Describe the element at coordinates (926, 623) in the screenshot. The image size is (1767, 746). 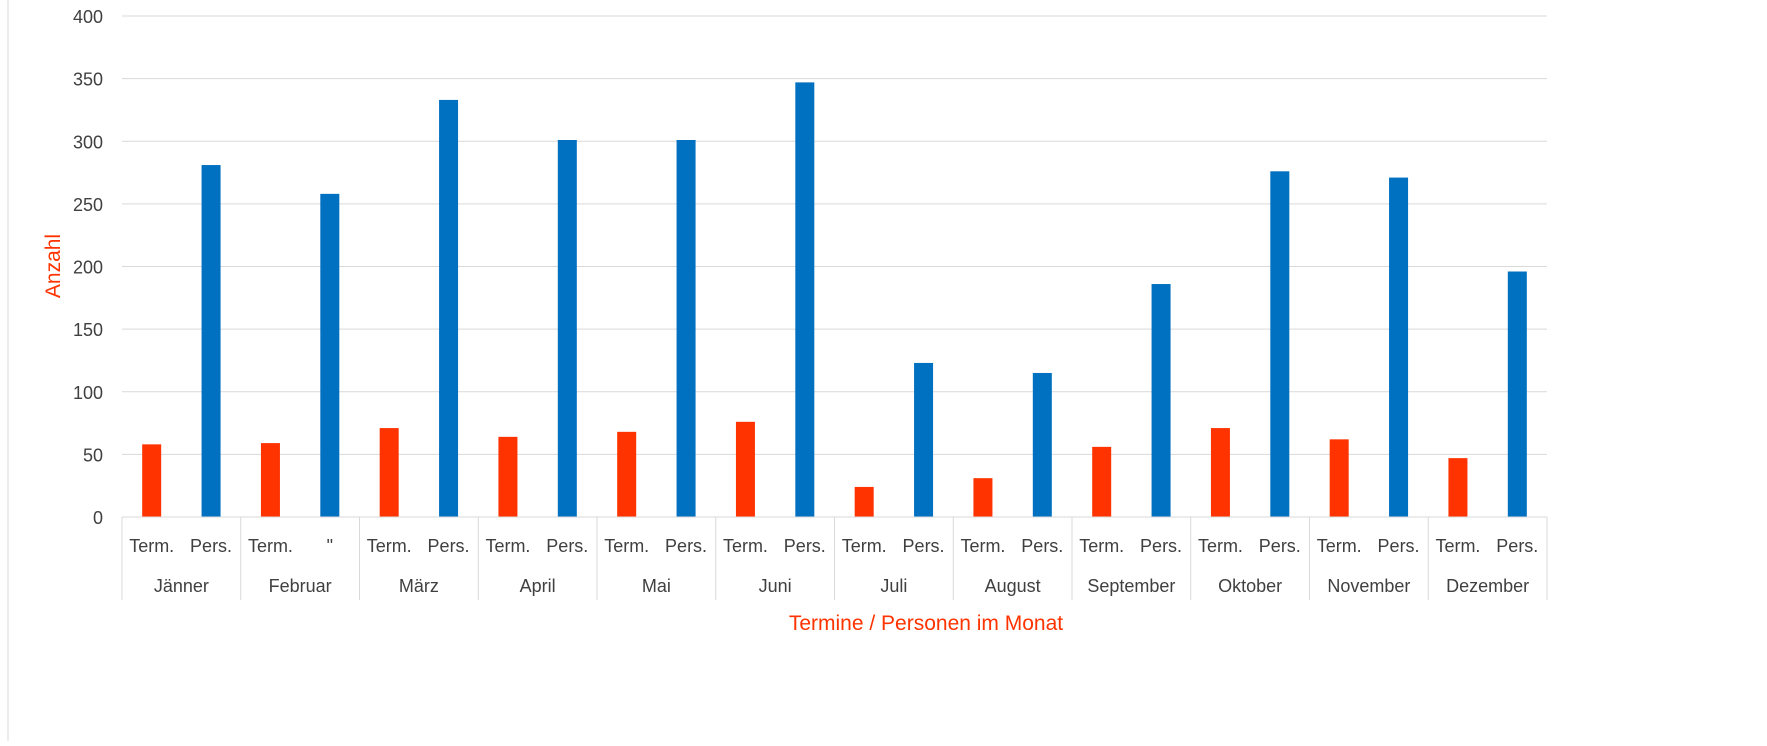
I see `x-axis-label: Termine / Personen im Monat` at that location.